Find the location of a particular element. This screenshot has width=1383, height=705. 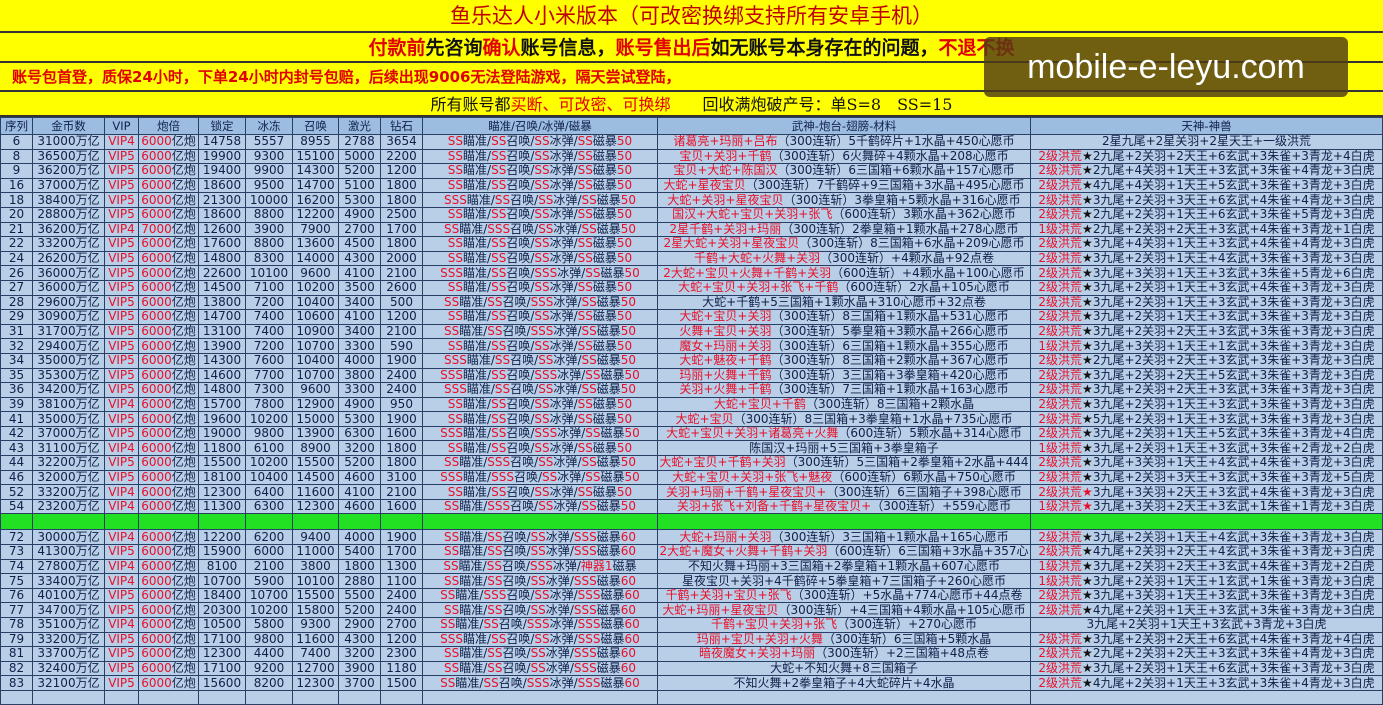

tianshen-beasts: 3九尾+2关羽+2天王+3玄武+3朱雀+3青龙+3白虎 is located at coordinates (1233, 331).